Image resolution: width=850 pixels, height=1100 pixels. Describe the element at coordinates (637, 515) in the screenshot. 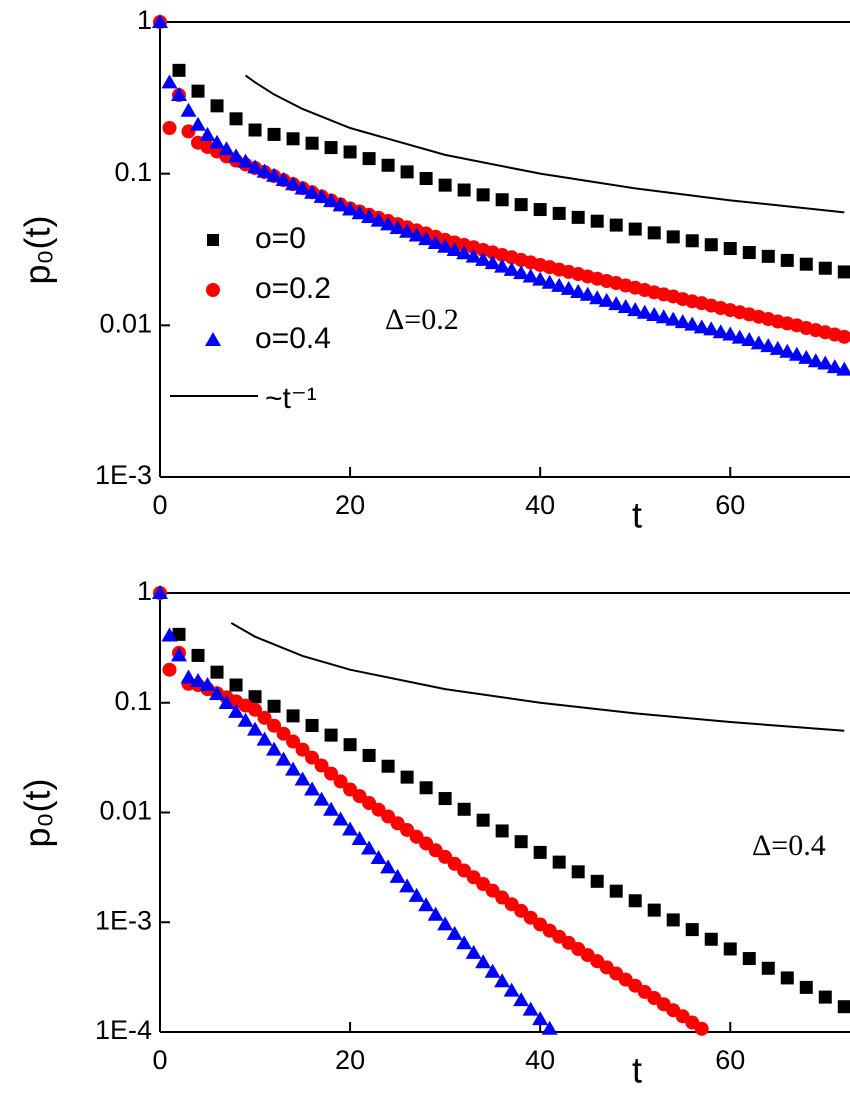

I see `x-axis-label: t` at that location.